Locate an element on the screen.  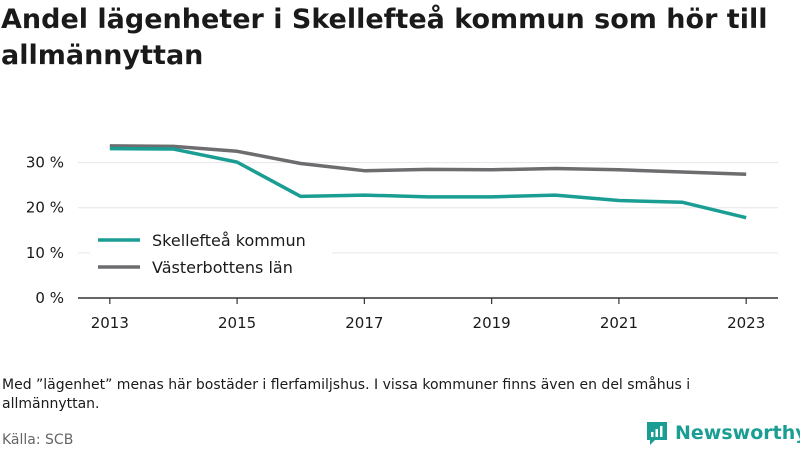
y-tick-label: 10 % is located at coordinates (45, 253).